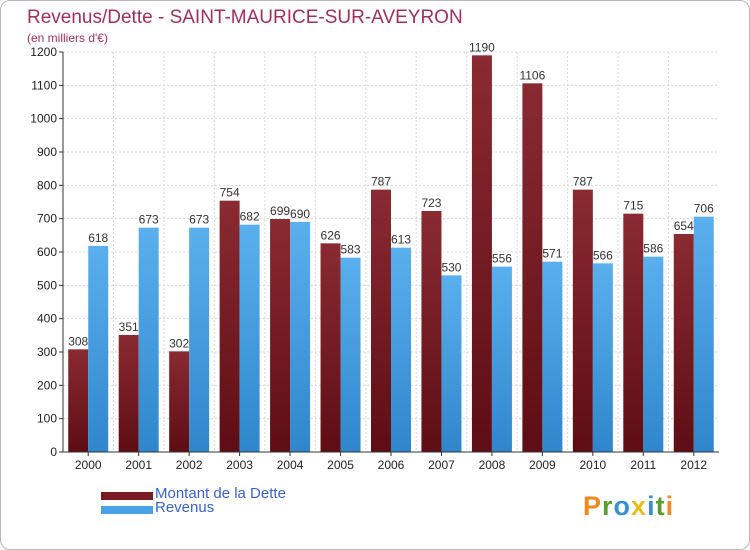  Describe the element at coordinates (88, 465) in the screenshot. I see `x-tick-label: 2000` at that location.